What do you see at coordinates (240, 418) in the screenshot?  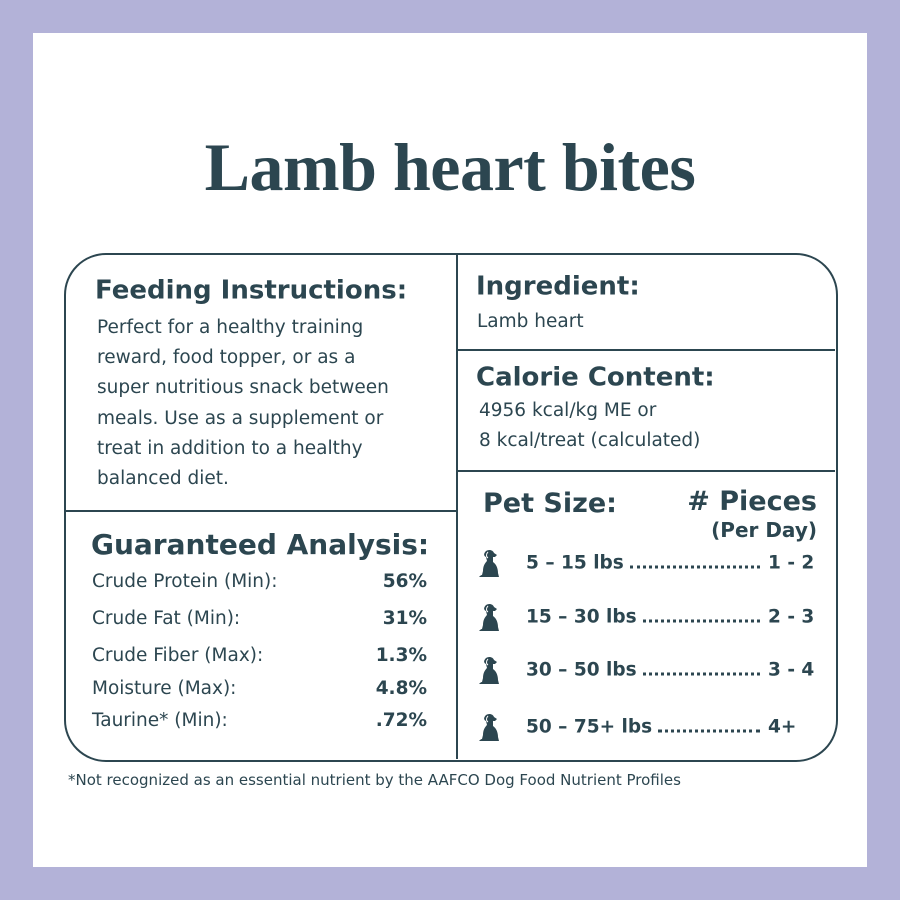 I see `feeding-line: meals. Use as a supplement or` at bounding box center [240, 418].